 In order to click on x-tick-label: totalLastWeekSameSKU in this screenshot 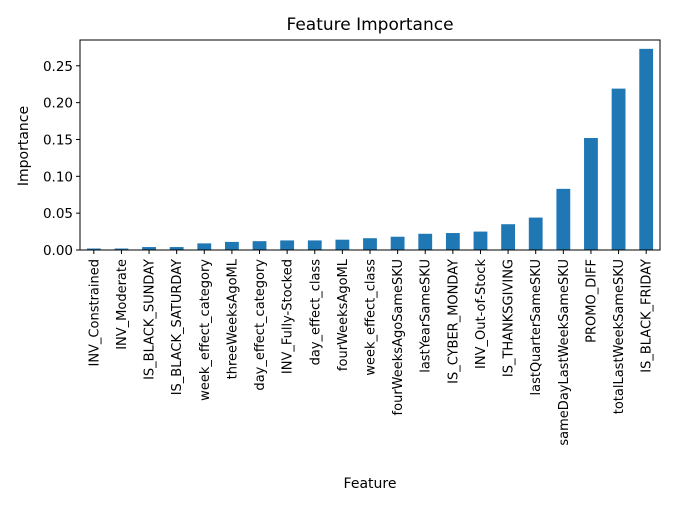, I will do `click(619, 336)`.